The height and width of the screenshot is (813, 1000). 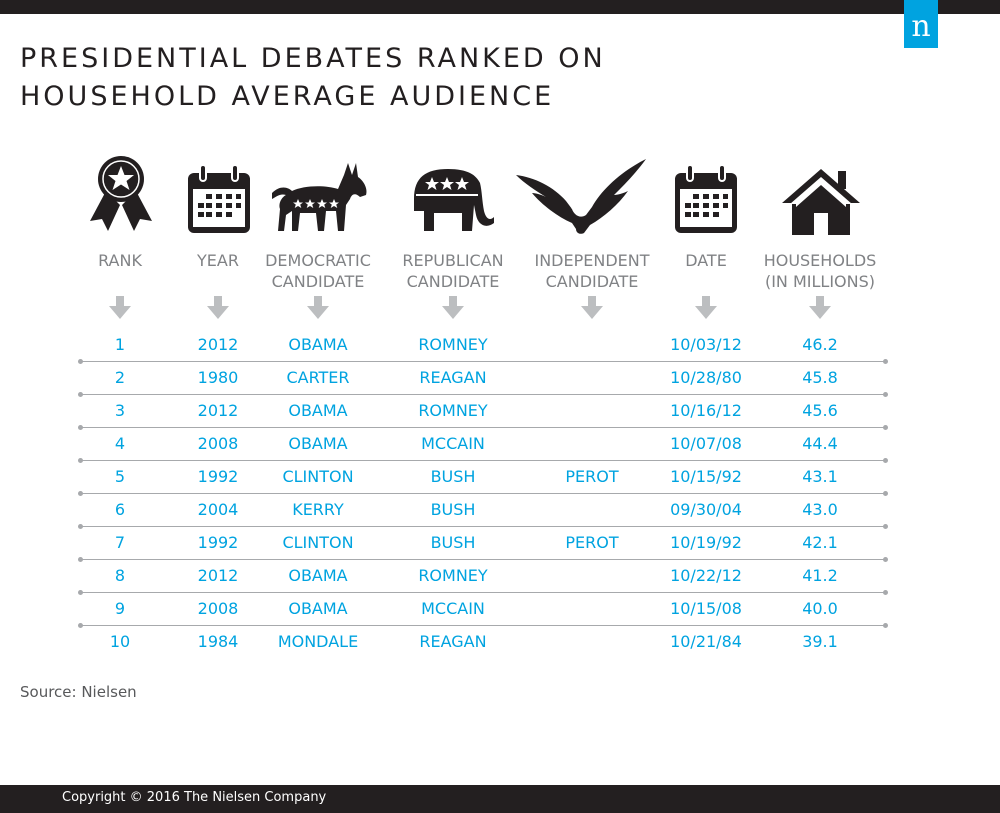 What do you see at coordinates (318, 377) in the screenshot?
I see `table-cell-dem: CARTER` at bounding box center [318, 377].